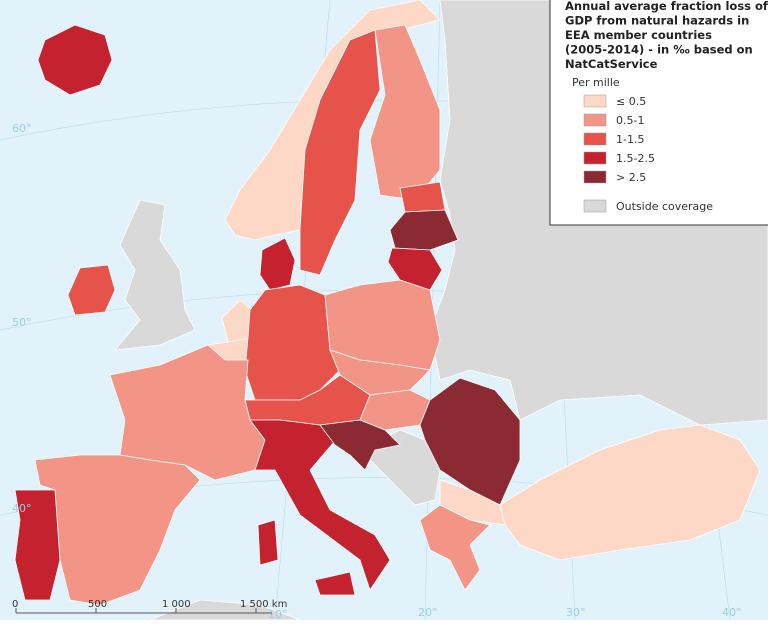  I want to click on iceland, so click(75, 60).